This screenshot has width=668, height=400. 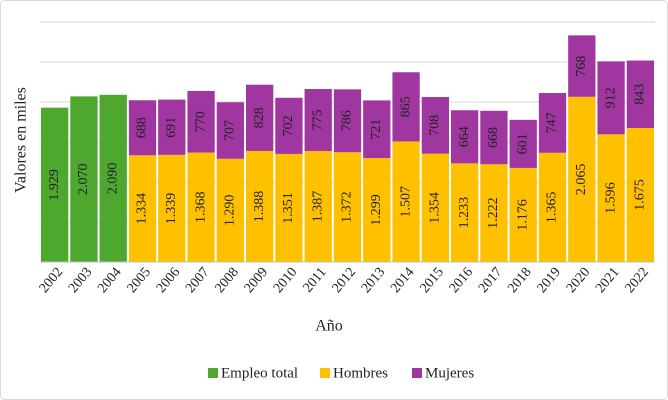 I want to click on value-label: 1.368, so click(x=200, y=208).